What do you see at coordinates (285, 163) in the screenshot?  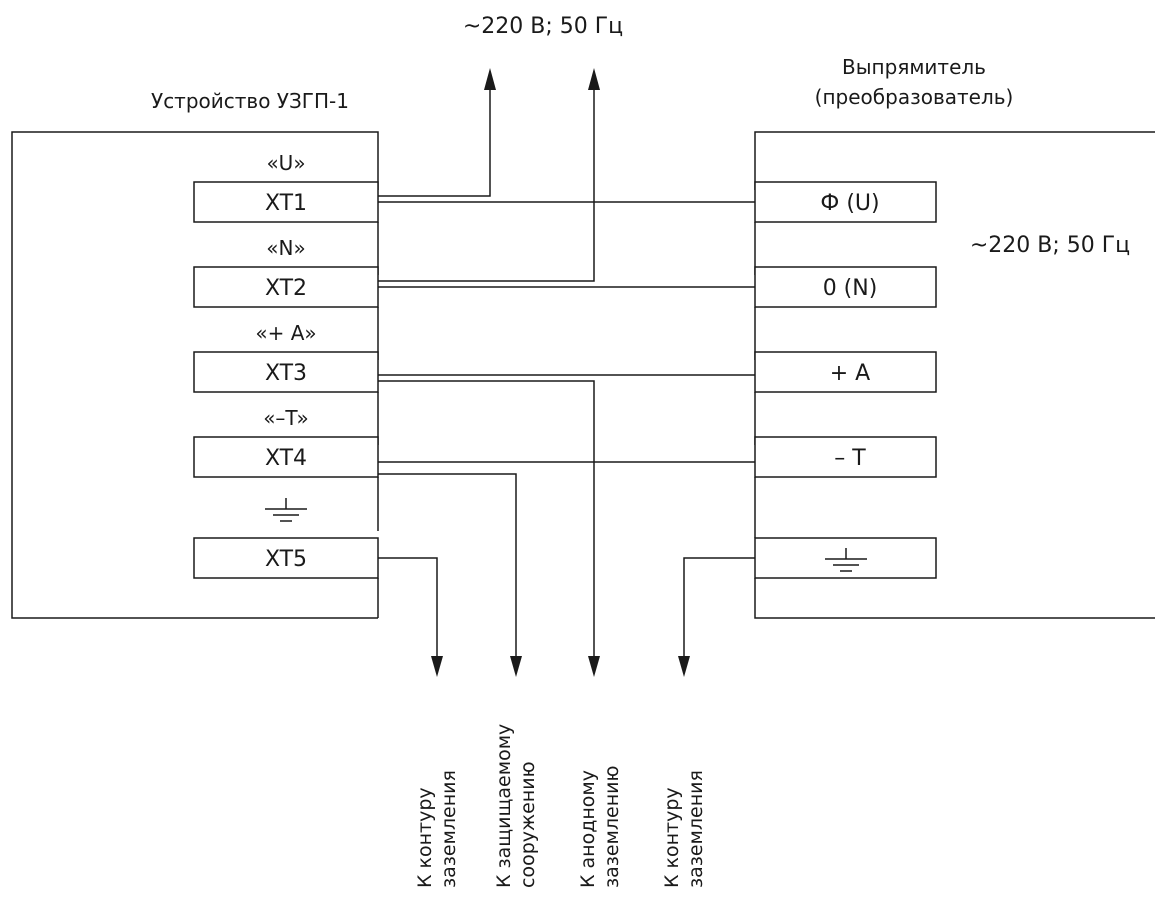 I see `terminal-tag-u: «U»` at bounding box center [285, 163].